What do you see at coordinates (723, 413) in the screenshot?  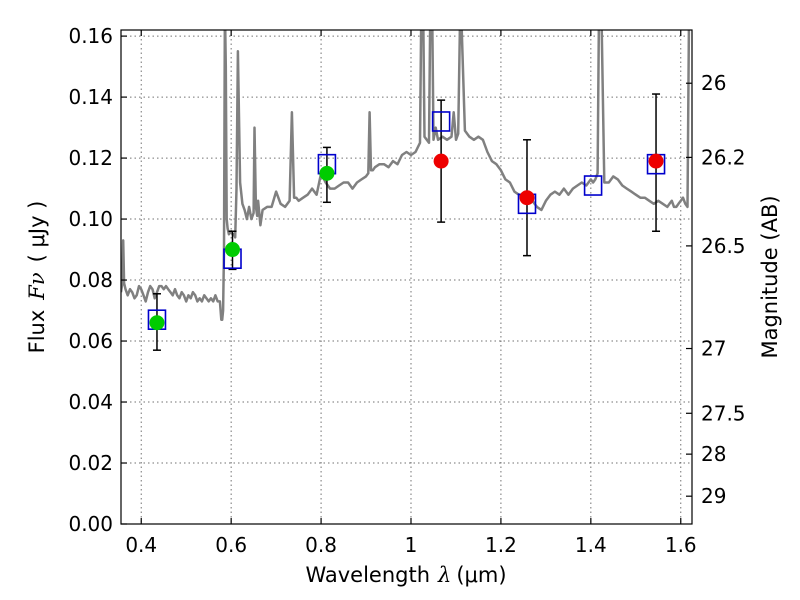 I see `y2-tick-label: 27.5` at bounding box center [723, 413].